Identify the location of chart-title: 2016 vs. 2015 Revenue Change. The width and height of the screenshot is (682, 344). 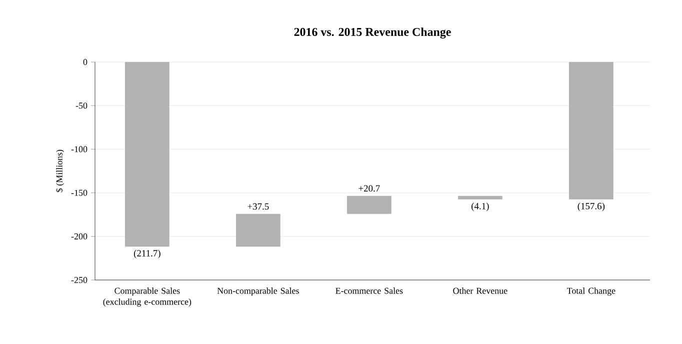
(372, 33).